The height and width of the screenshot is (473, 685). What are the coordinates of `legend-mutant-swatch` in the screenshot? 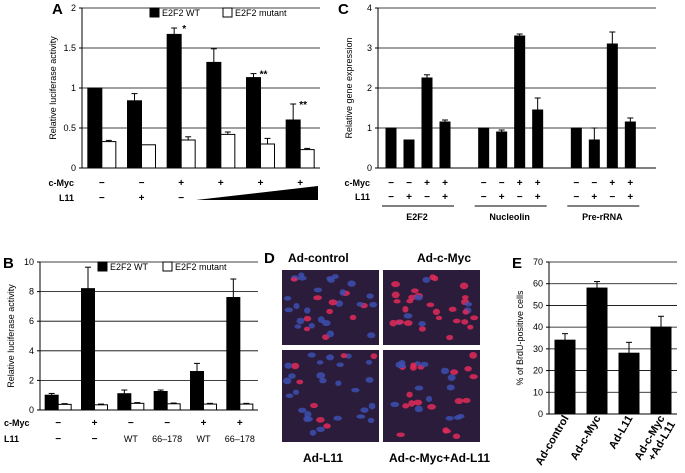 It's located at (167, 266).